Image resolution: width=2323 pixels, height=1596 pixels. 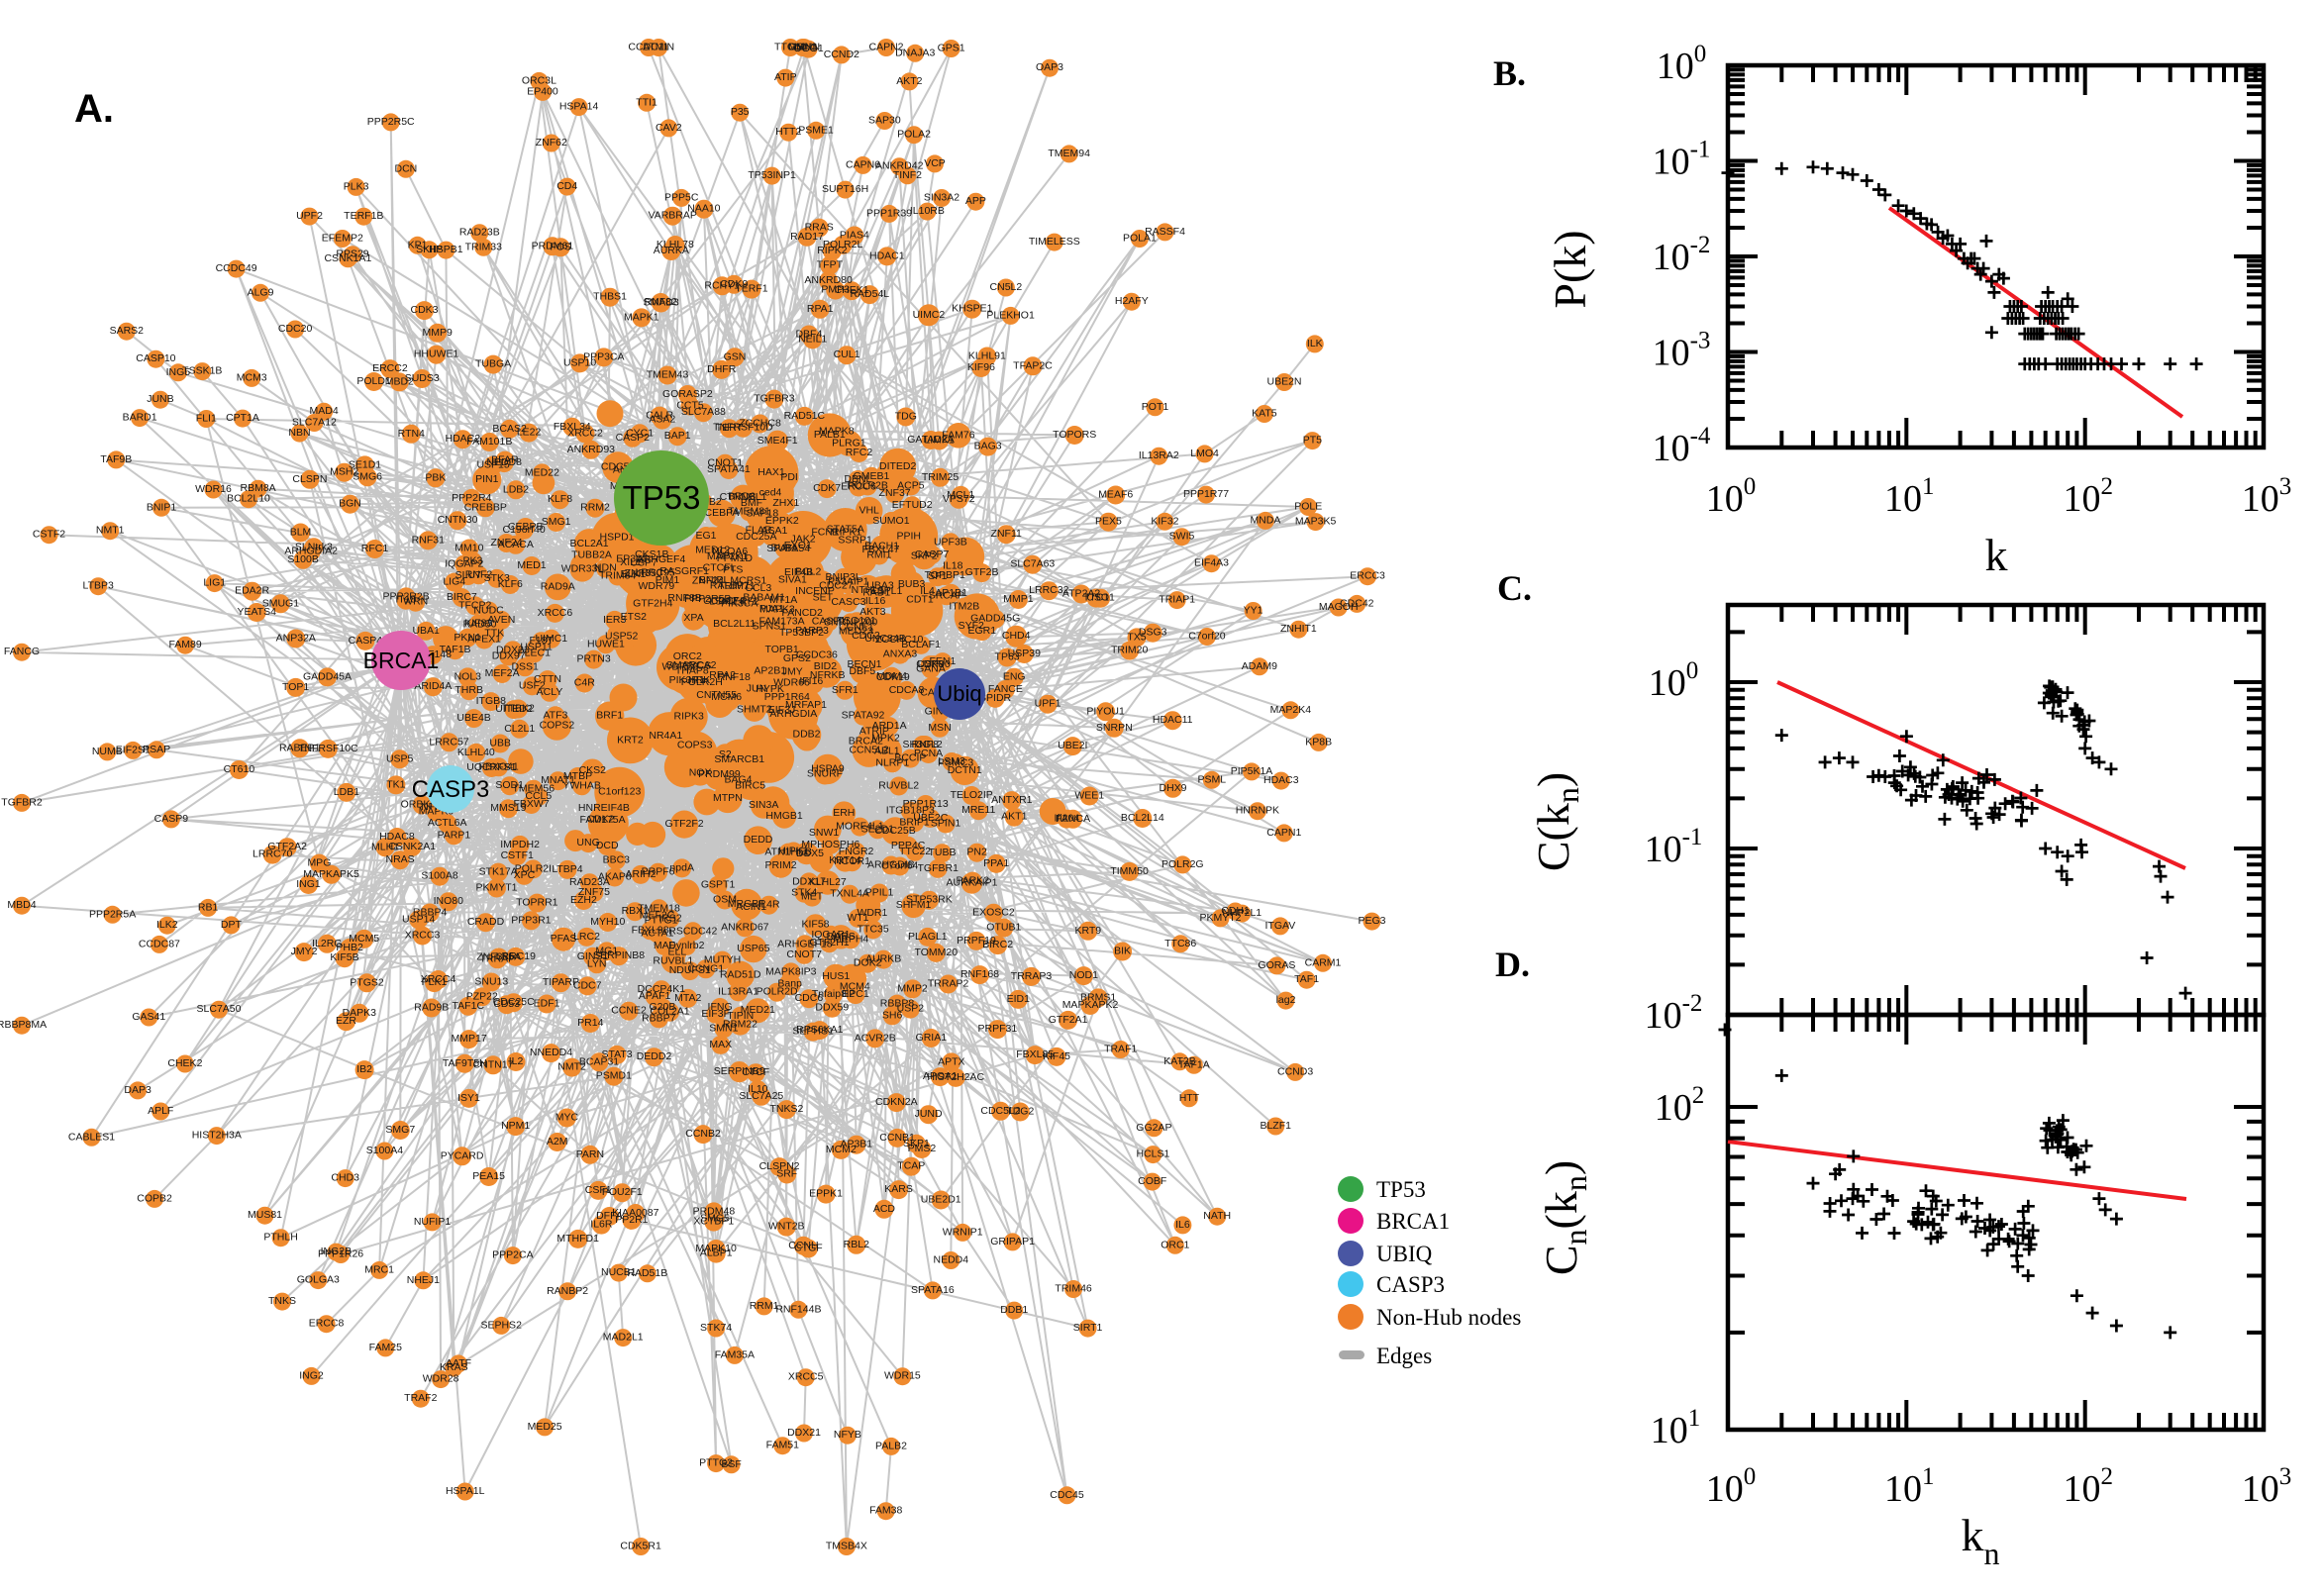 I want to click on svg-text: TP53, so click(x=662, y=497).